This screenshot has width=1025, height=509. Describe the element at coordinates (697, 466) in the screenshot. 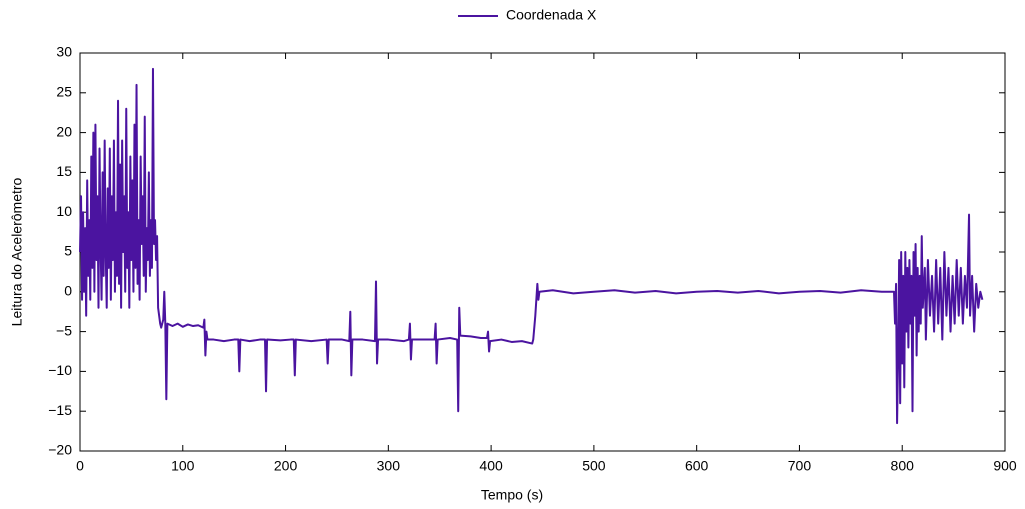

I see `x-tick-label: 600` at that location.